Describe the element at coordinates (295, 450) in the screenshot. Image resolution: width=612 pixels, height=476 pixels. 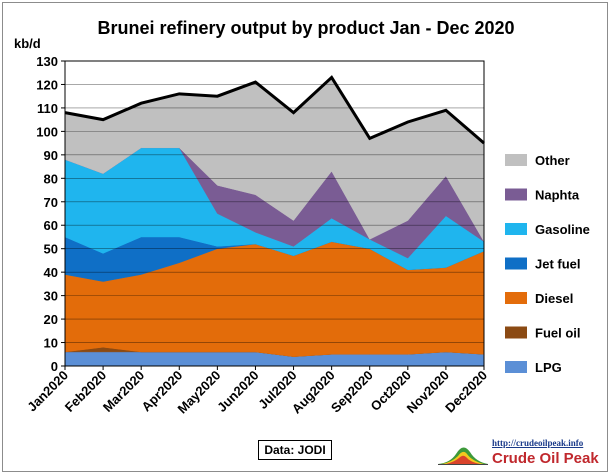
I see `data-source-label: Data: JODI` at that location.